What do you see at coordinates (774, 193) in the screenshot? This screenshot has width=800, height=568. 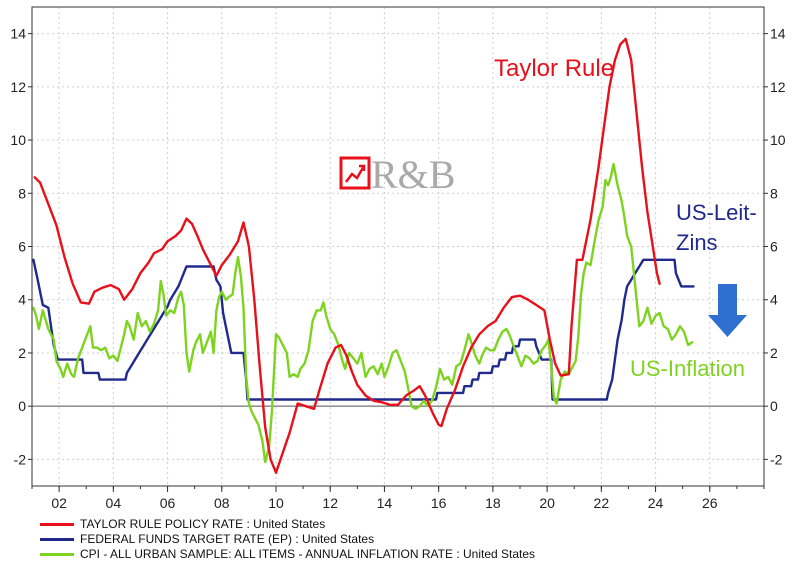 I see `y-tick-label-right-8: 8` at bounding box center [774, 193].